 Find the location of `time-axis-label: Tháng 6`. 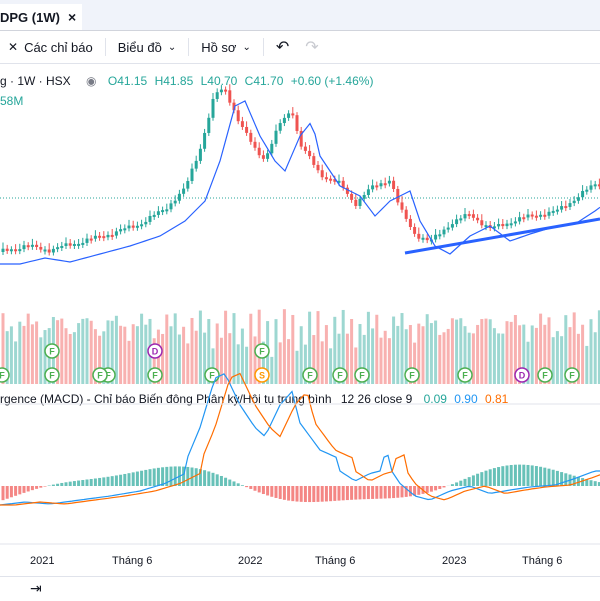

time-axis-label: Tháng 6 is located at coordinates (335, 561).